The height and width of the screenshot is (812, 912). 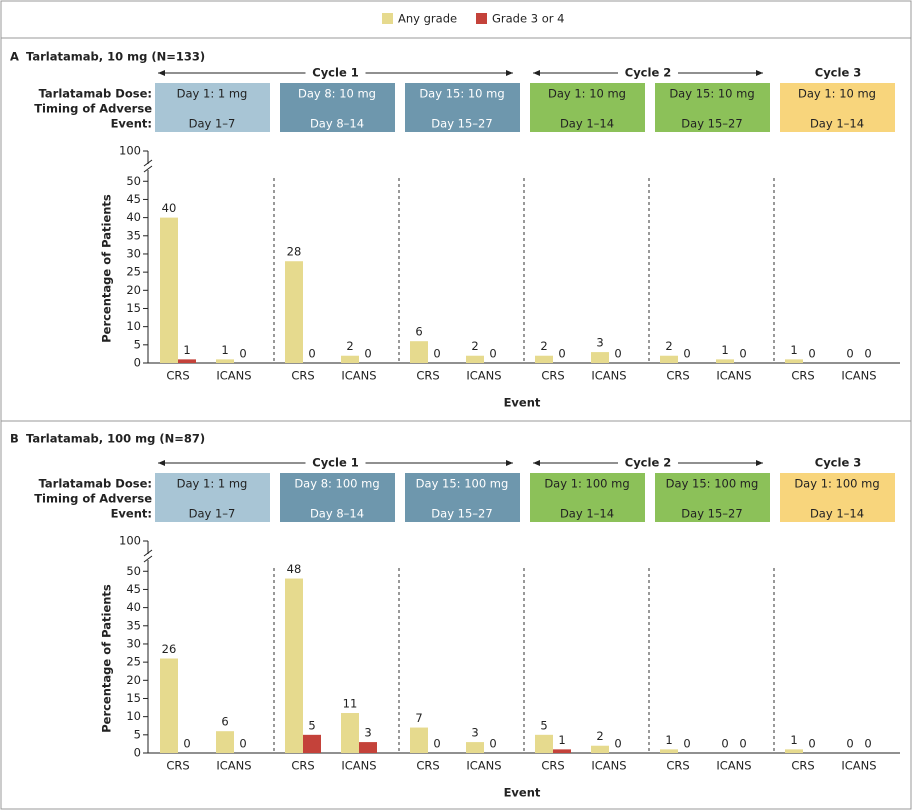 What do you see at coordinates (169, 649) in the screenshot?
I see `value-label: 26` at bounding box center [169, 649].